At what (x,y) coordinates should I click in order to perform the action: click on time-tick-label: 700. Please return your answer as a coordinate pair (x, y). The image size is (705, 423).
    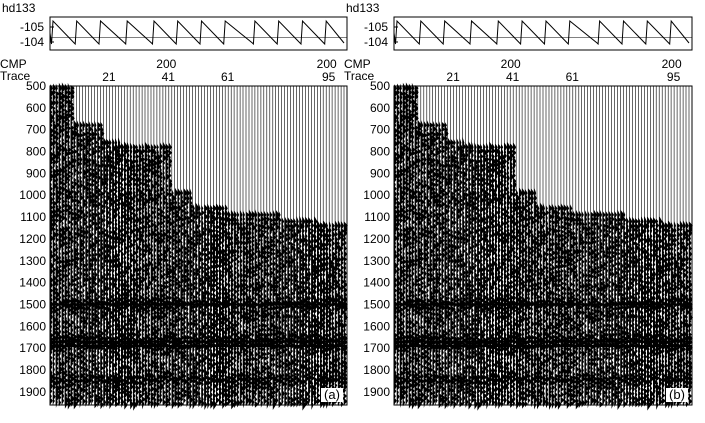
    Looking at the image, I should click on (380, 130).